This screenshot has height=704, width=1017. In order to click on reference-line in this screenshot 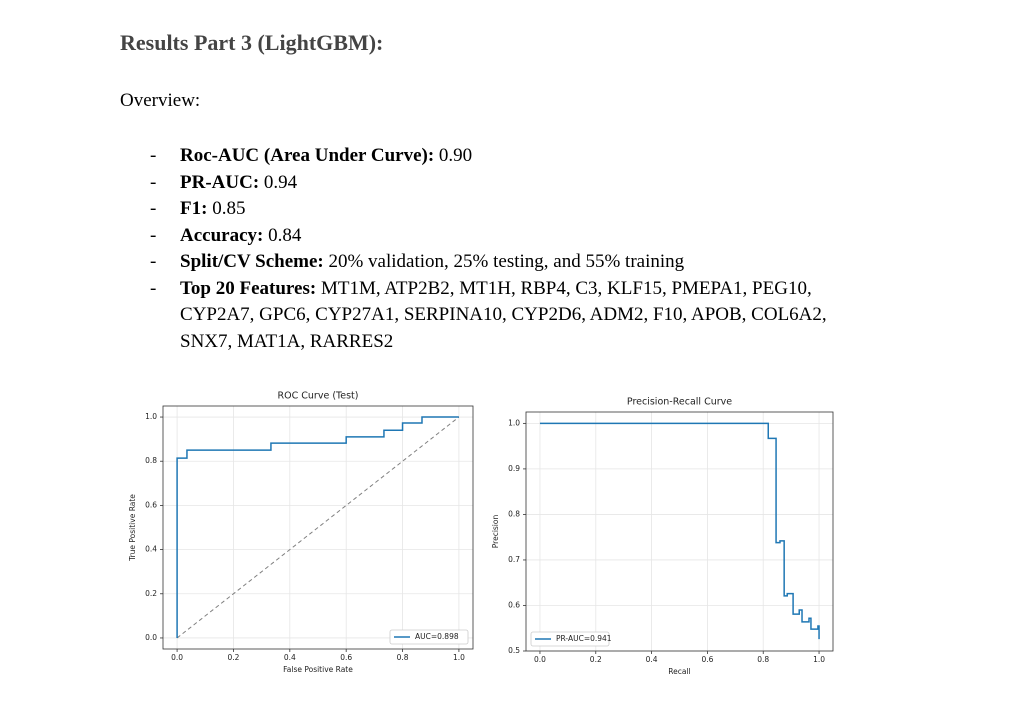, I will do `click(318, 527)`.